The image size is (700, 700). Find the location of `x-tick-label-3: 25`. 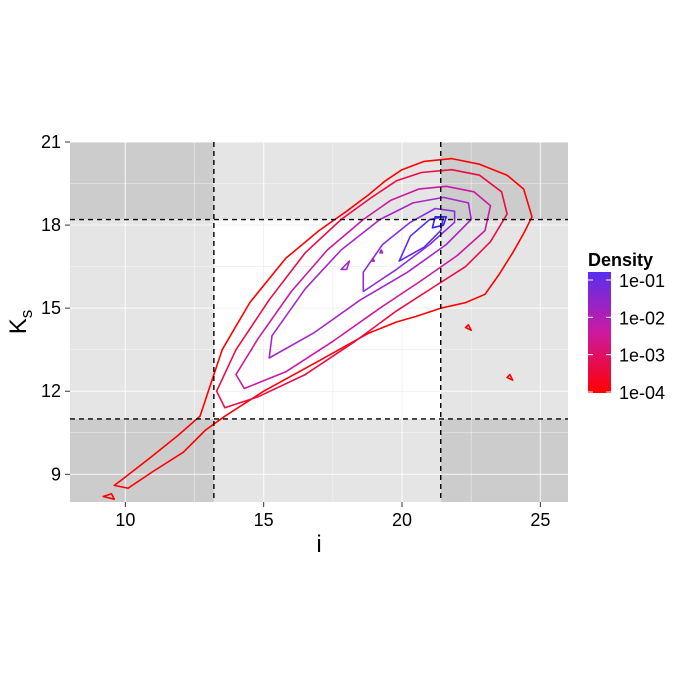

x-tick-label-3: 25 is located at coordinates (540, 520).